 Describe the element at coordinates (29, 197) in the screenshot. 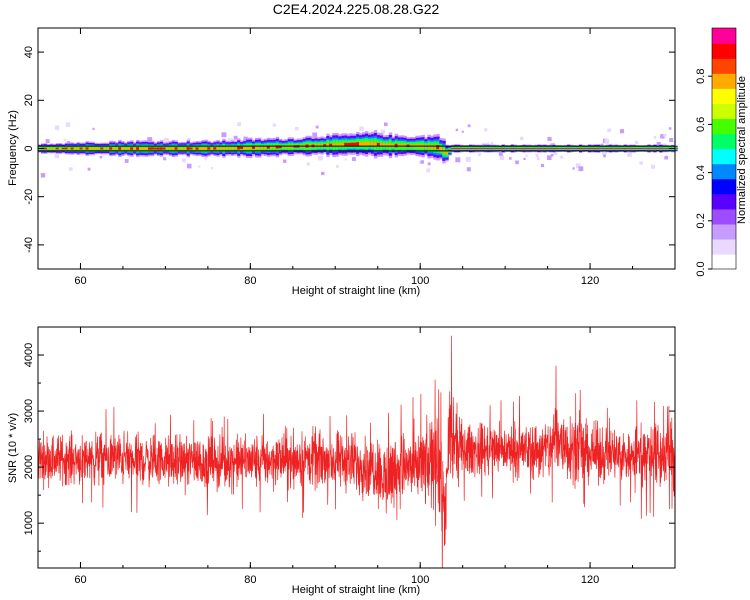

I see `y-tick-label: -20` at that location.